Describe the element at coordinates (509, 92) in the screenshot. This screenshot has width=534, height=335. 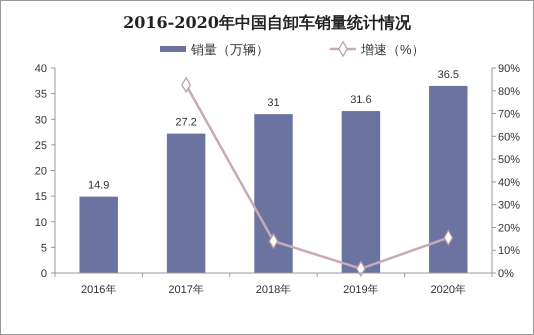
I see `y2-tick-label: 80%` at that location.